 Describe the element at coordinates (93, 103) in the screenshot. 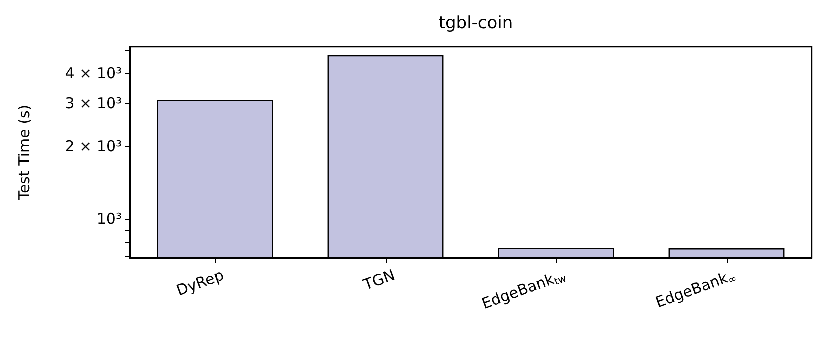

I see `y-tick-label: 3 × 10³` at that location.